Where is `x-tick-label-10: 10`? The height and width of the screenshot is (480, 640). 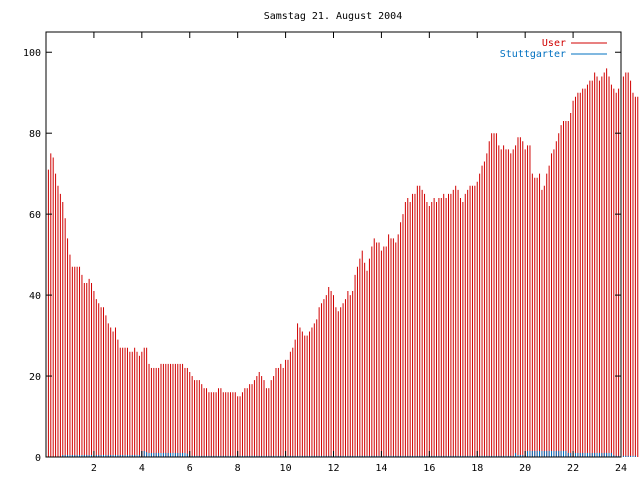
x-tick-label-10: 10 is located at coordinates (286, 468).